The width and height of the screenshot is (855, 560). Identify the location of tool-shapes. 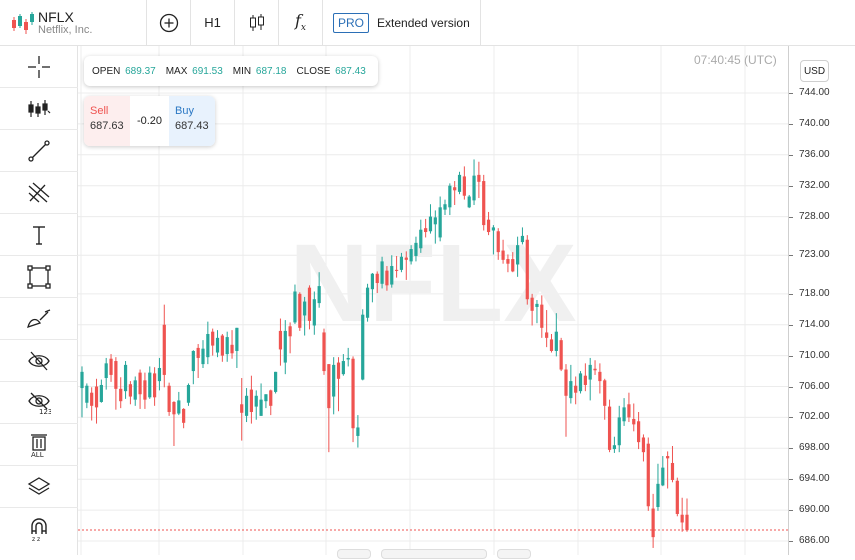
(39, 277).